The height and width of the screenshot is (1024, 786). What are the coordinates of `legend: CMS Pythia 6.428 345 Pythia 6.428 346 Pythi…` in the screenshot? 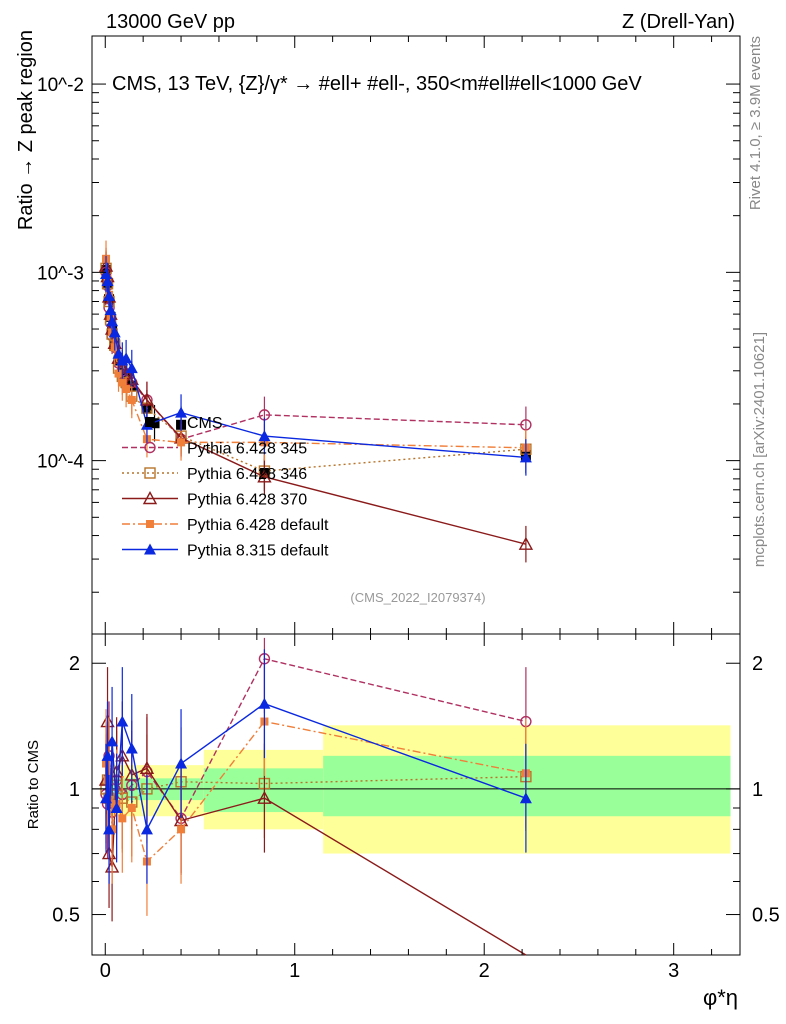 It's located at (225, 487).